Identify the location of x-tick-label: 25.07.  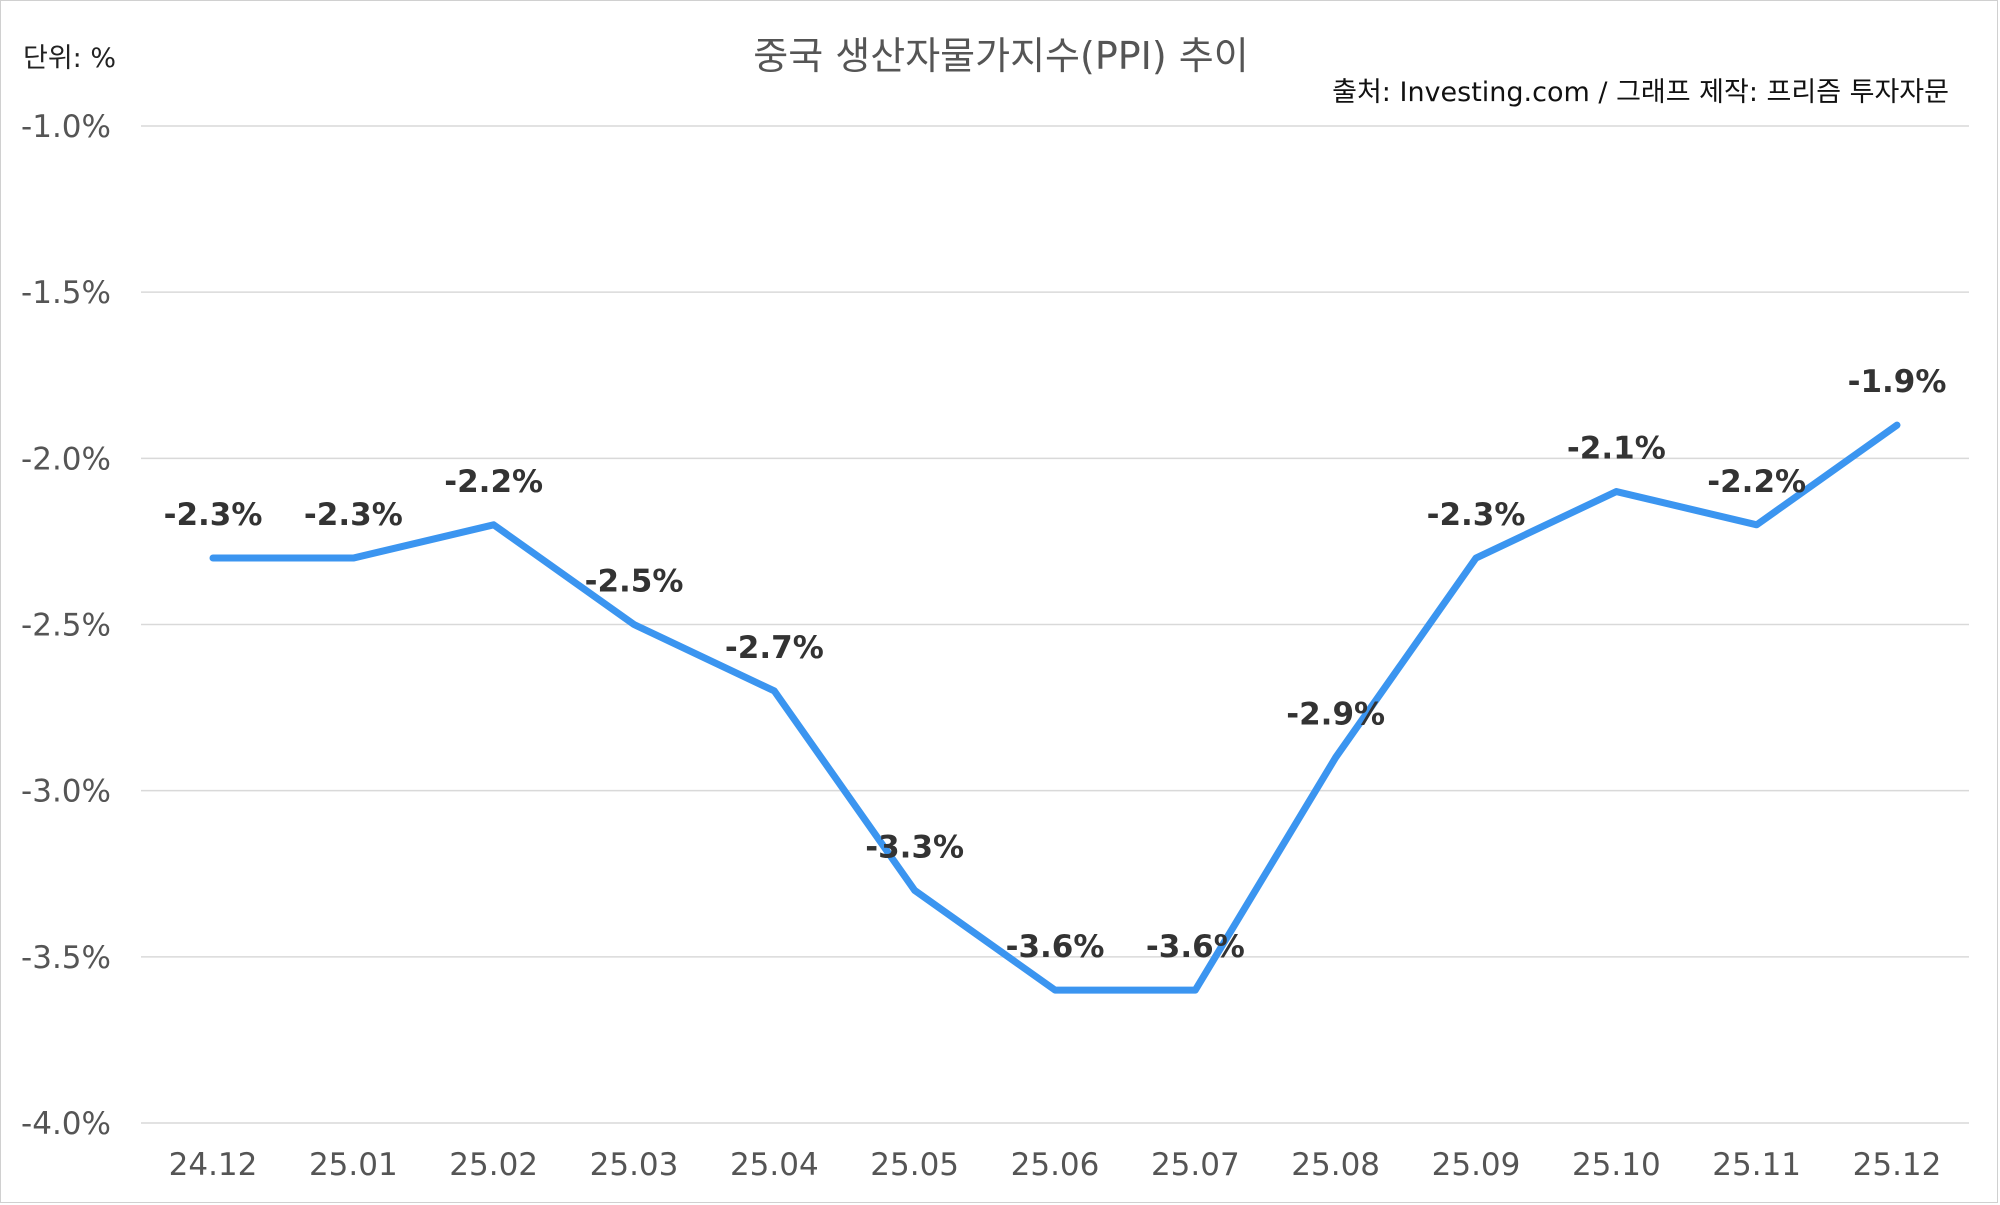
(1195, 1165).